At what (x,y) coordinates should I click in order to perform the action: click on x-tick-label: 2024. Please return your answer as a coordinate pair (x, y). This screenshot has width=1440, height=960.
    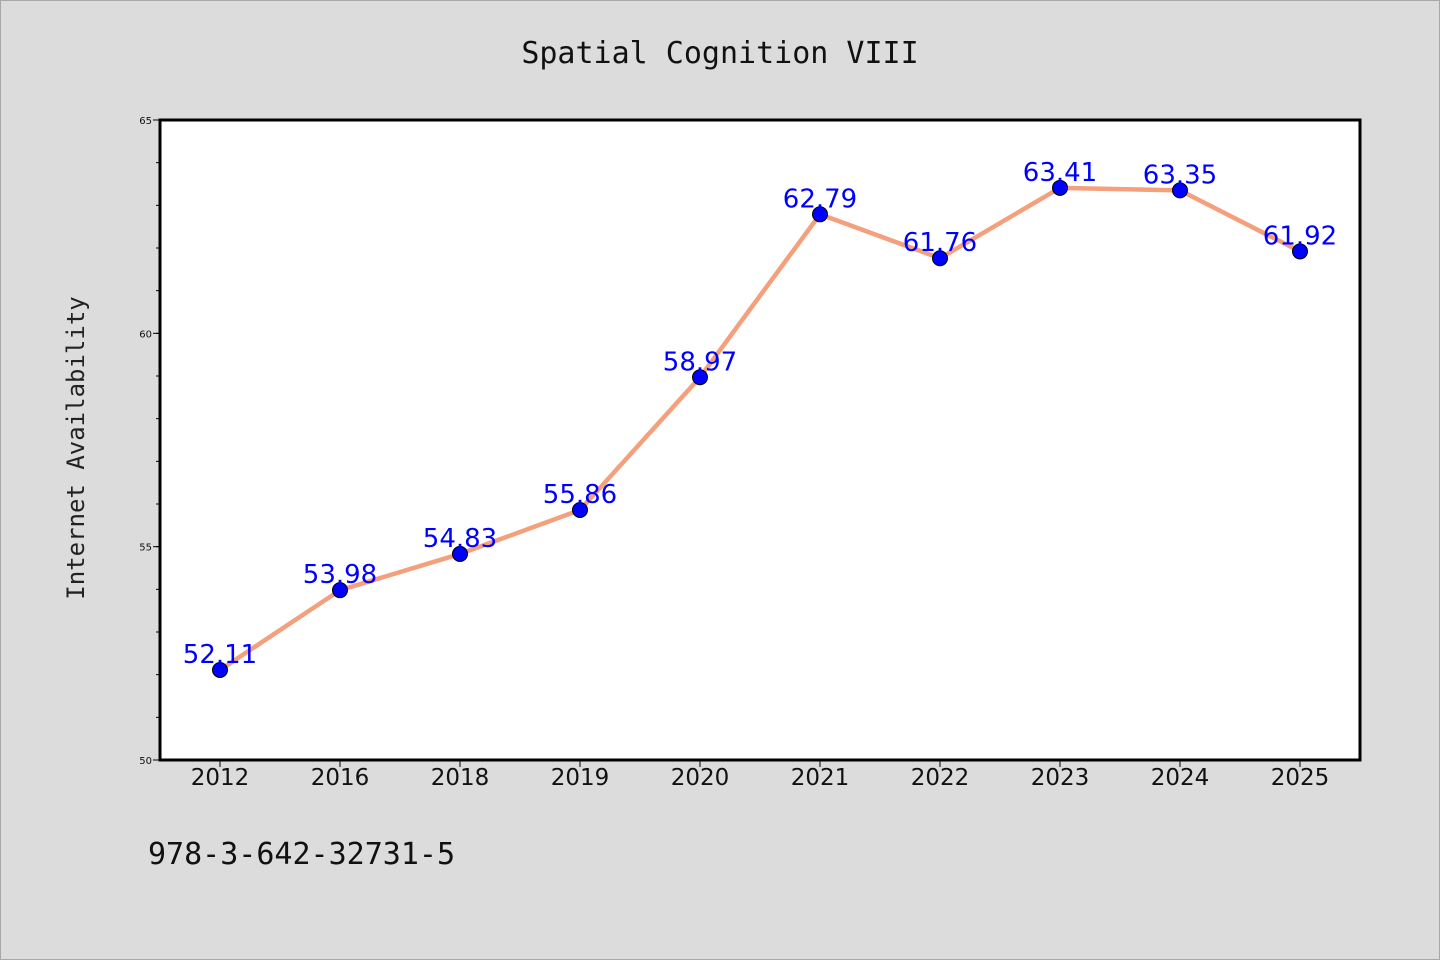
    Looking at the image, I should click on (1180, 778).